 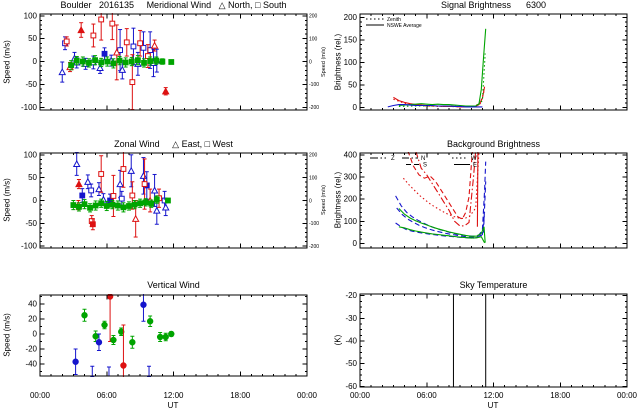 I want to click on y2-tick-label: 100, so click(x=313, y=178).